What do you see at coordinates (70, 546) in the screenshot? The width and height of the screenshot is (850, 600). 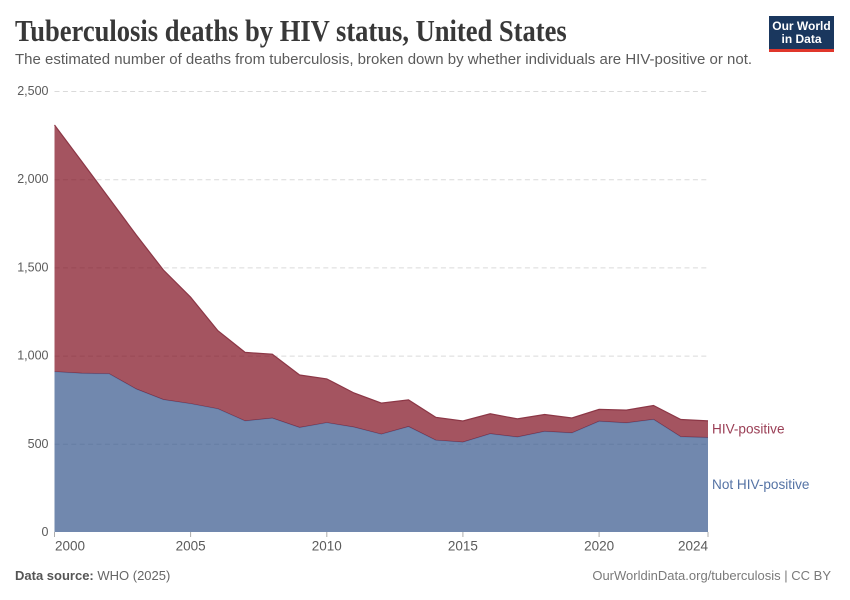 I see `svg-text: 2000` at bounding box center [70, 546].